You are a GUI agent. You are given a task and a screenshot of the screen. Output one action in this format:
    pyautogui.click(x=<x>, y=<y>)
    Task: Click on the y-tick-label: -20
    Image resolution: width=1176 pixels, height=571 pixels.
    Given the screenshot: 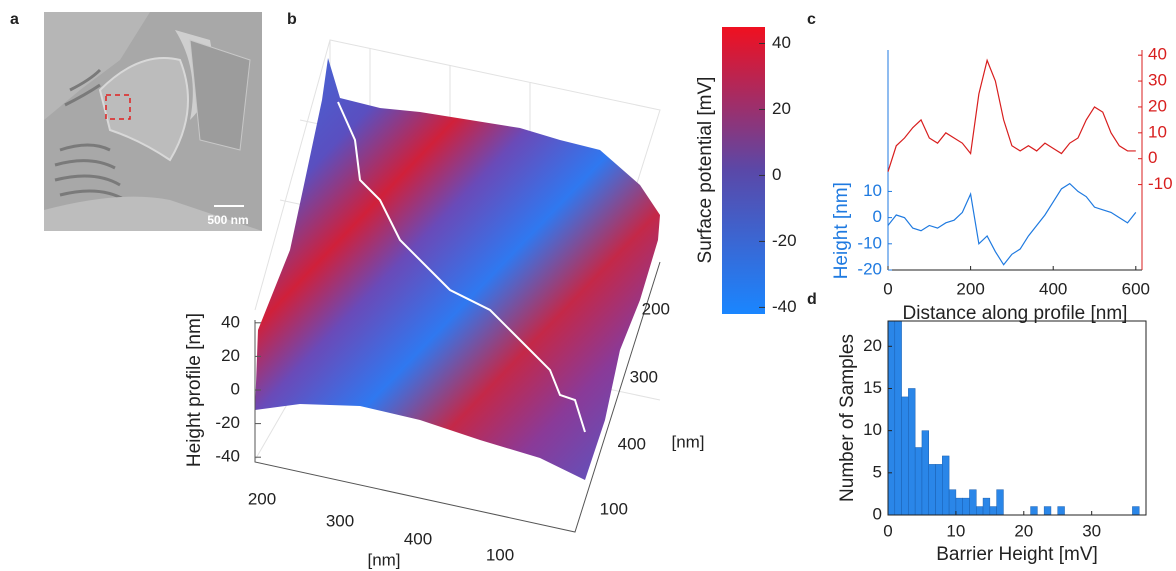 What is the action you would take?
    pyautogui.click(x=869, y=268)
    